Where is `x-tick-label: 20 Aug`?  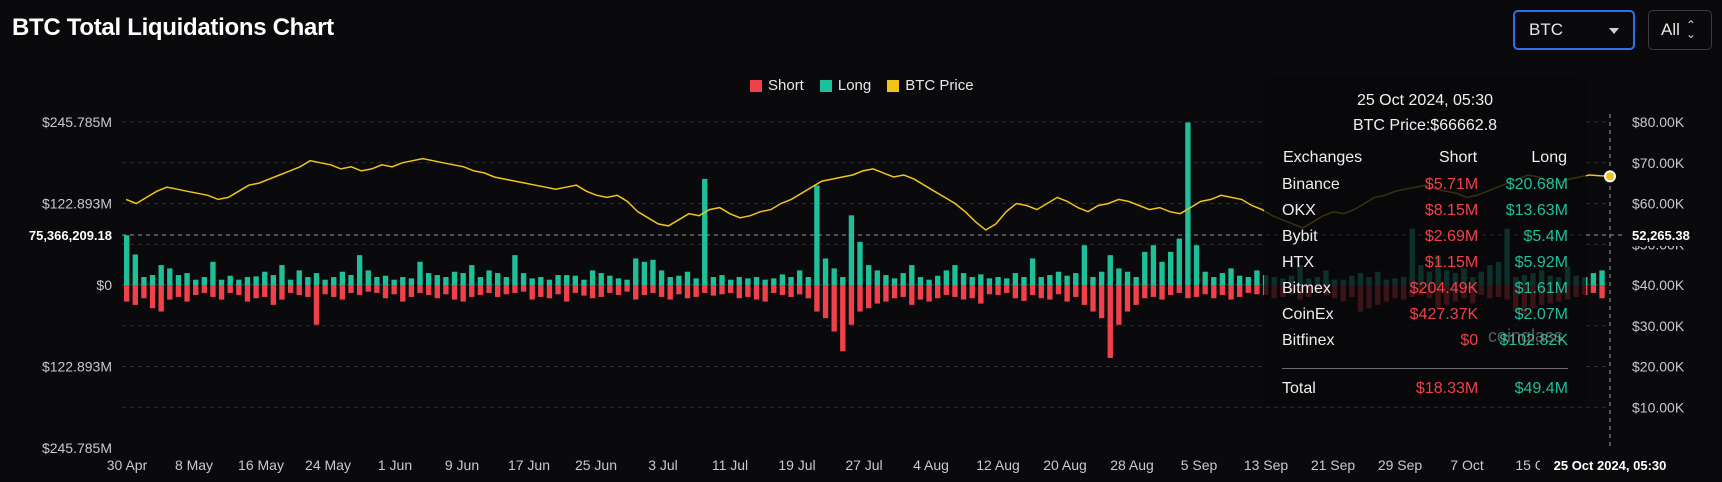 x-tick-label: 20 Aug is located at coordinates (1065, 465).